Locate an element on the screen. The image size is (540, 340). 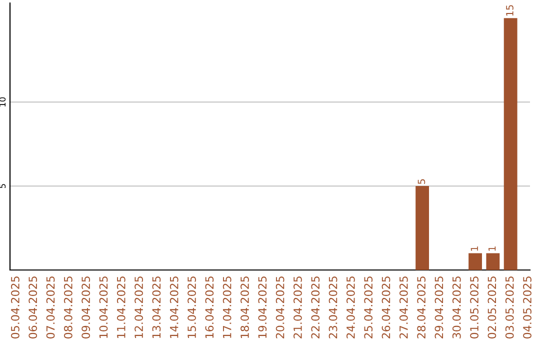
x-tick-label: 09.04.2025 is located at coordinates (86, 307).